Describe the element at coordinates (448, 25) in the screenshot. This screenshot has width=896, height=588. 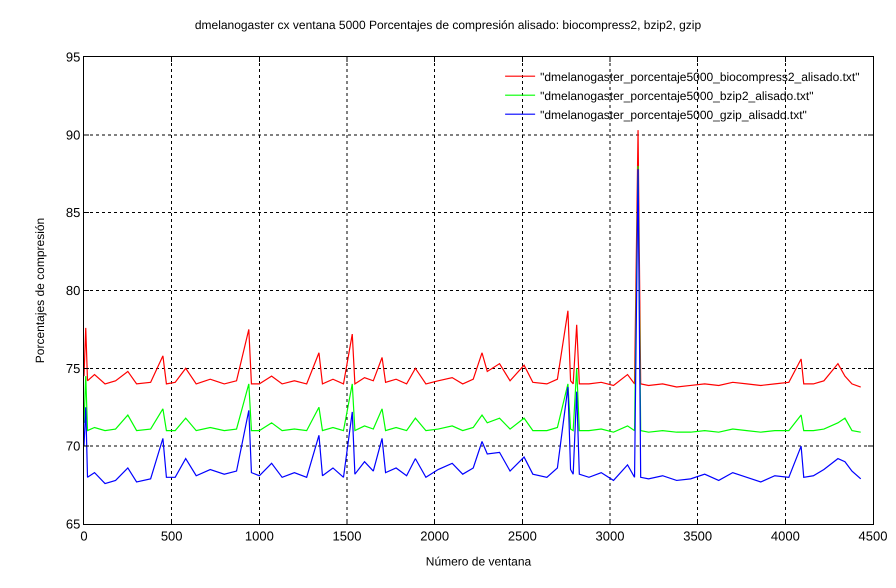
I see `chart-title: dmelanogaster cx ventana 5000 Porcentajes de compresión alisado: biocompress2, bzip2, gzip` at that location.